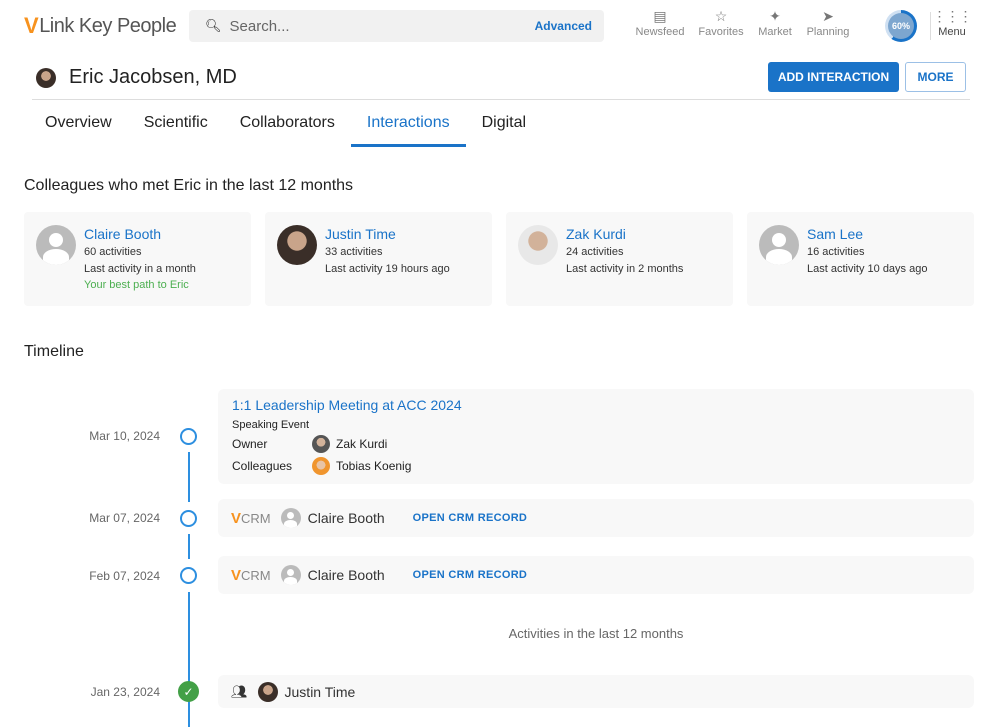 The height and width of the screenshot is (727, 1000). Describe the element at coordinates (828, 16) in the screenshot. I see `compass-icon: ➤` at that location.